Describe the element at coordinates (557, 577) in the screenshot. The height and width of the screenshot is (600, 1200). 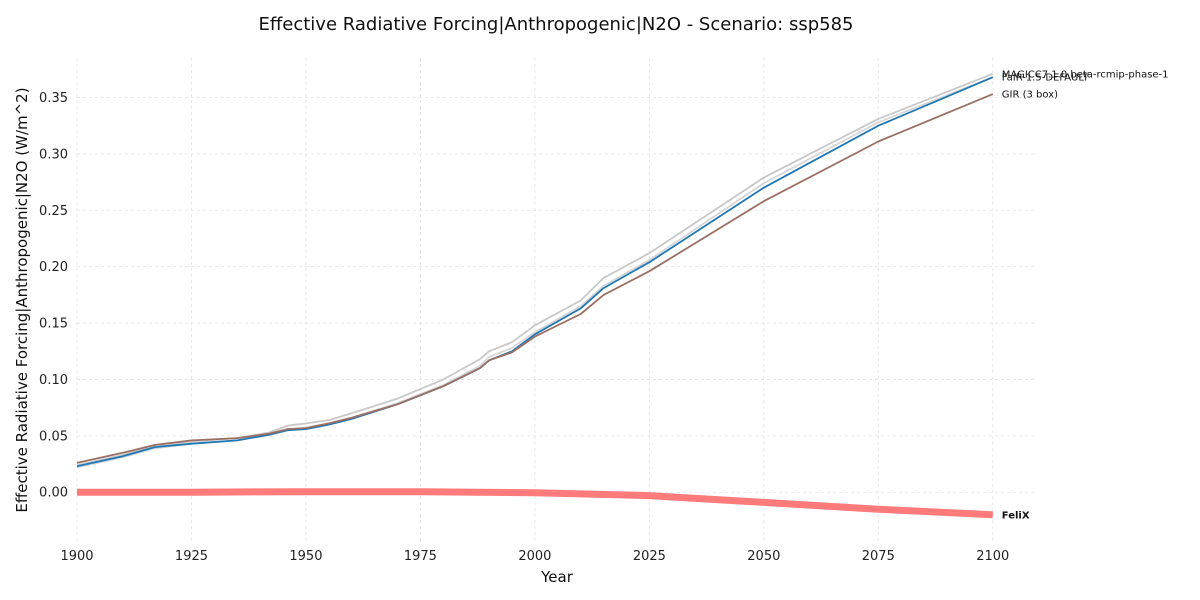
I see `x-axis-title: Year` at that location.